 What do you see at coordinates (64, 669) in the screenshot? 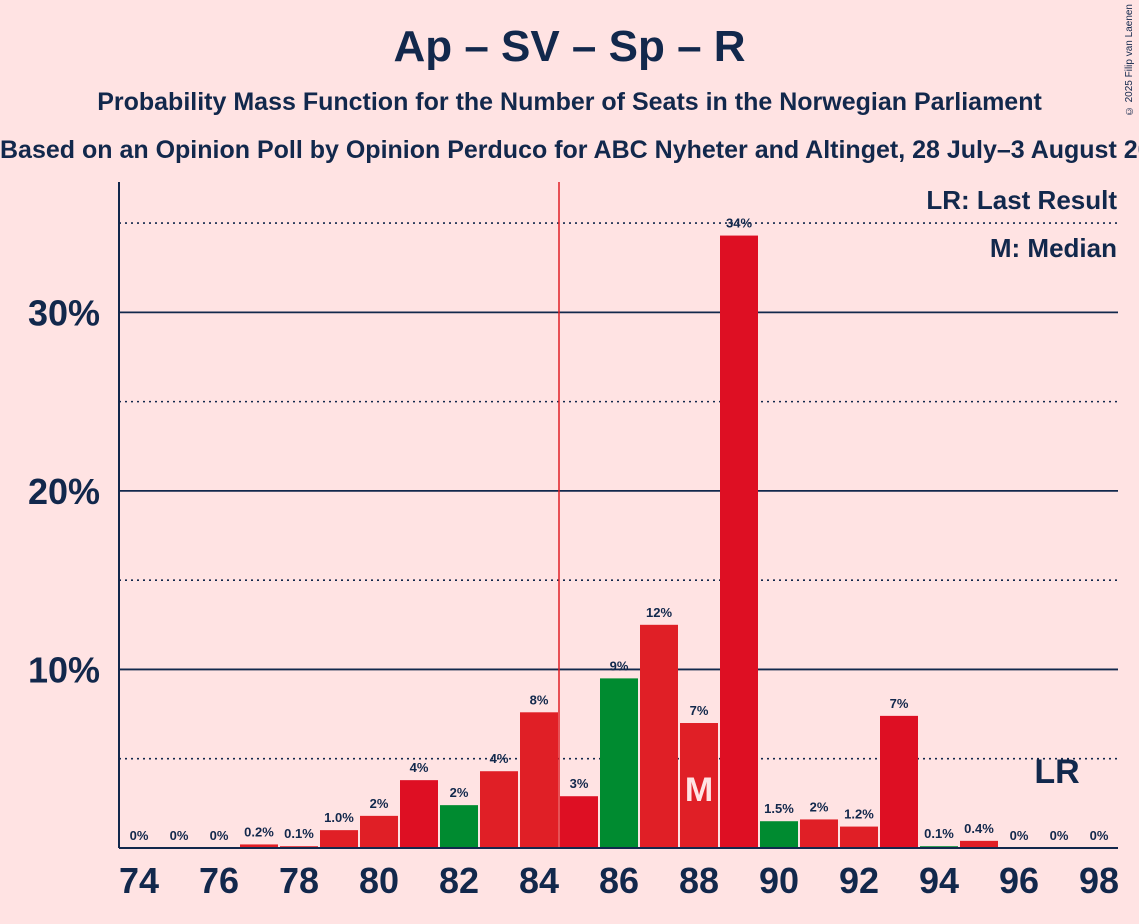
I see `y-tick-label: 10%` at bounding box center [64, 669].